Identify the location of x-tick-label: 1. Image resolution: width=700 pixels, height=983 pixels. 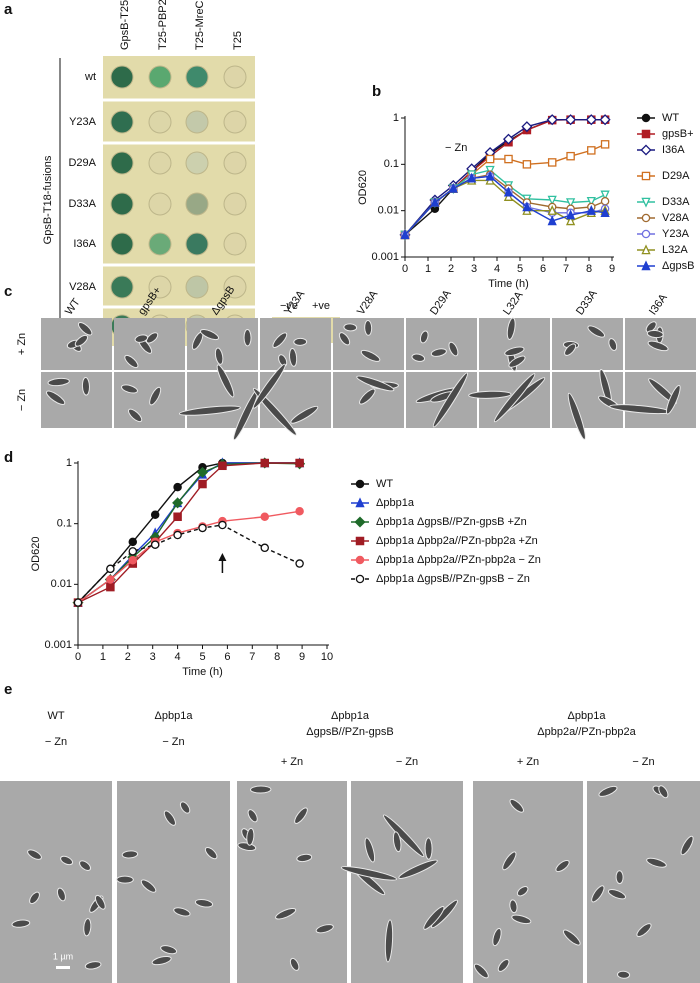
(103, 657).